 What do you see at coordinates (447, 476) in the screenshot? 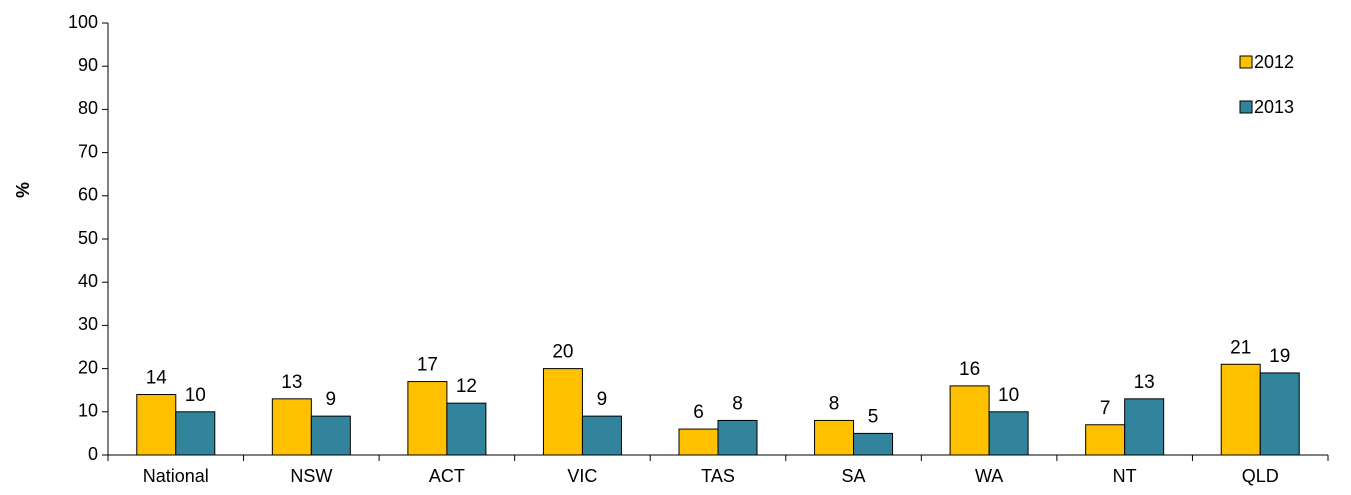
I see `category-label-ACT: ACT` at bounding box center [447, 476].